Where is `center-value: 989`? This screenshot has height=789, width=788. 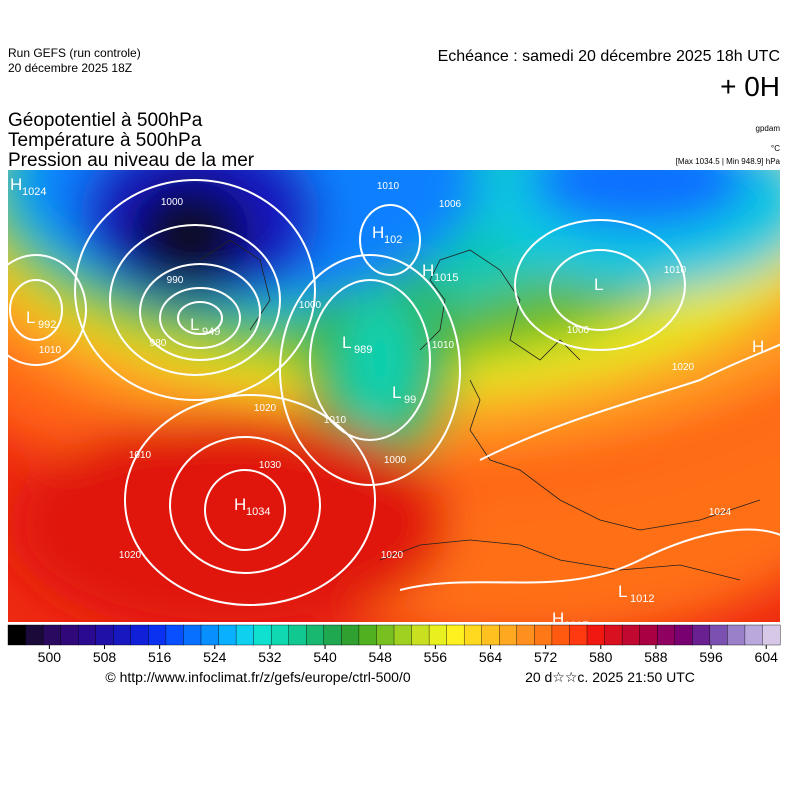
center-value: 989 is located at coordinates (363, 350).